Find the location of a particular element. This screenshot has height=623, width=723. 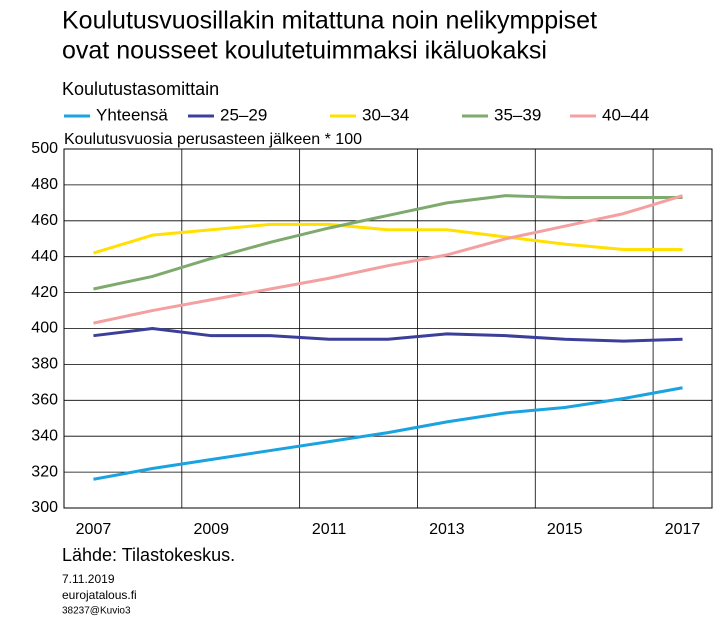

legend-label: Yhteensä is located at coordinates (132, 114).